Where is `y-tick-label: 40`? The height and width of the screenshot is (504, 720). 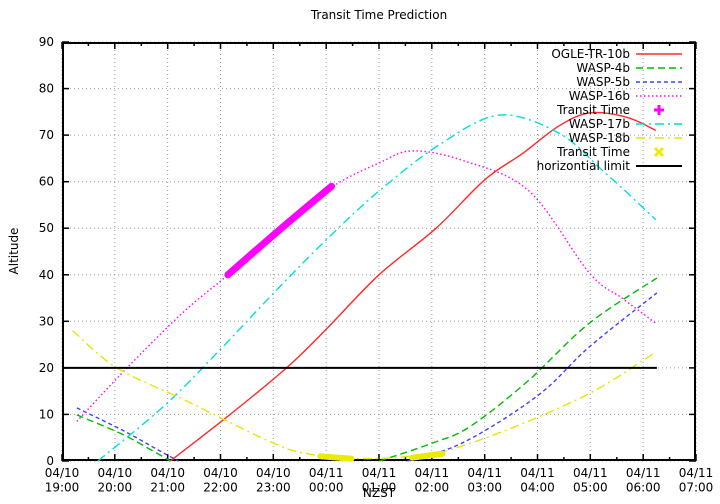 y-tick-label: 40 is located at coordinates (46, 275).